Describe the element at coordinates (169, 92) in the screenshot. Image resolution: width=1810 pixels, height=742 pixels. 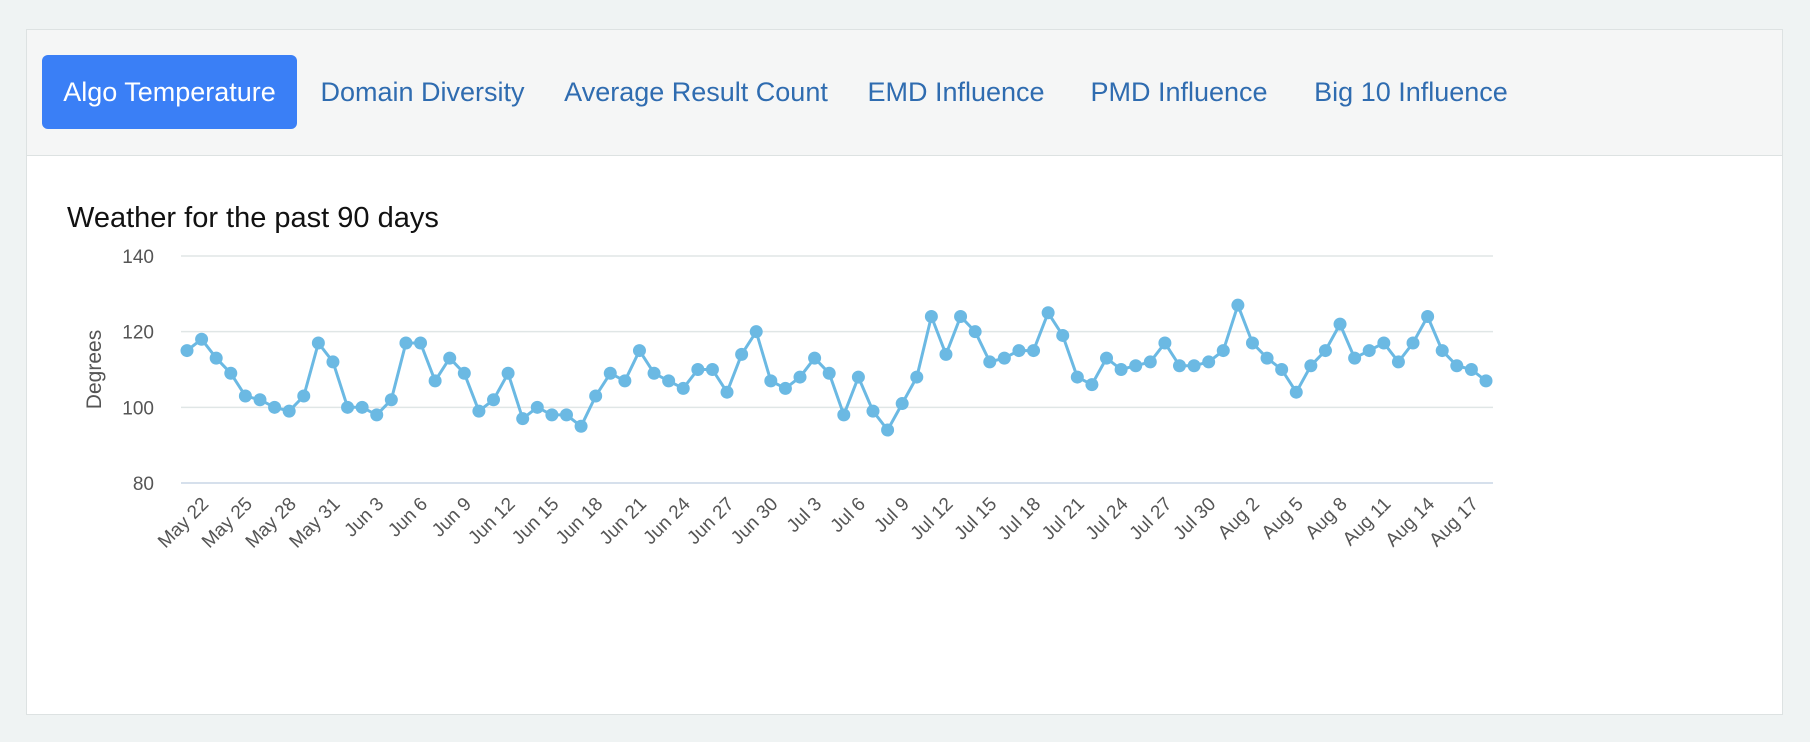
I see `tab-algo-temperature: Algo Temperature` at that location.